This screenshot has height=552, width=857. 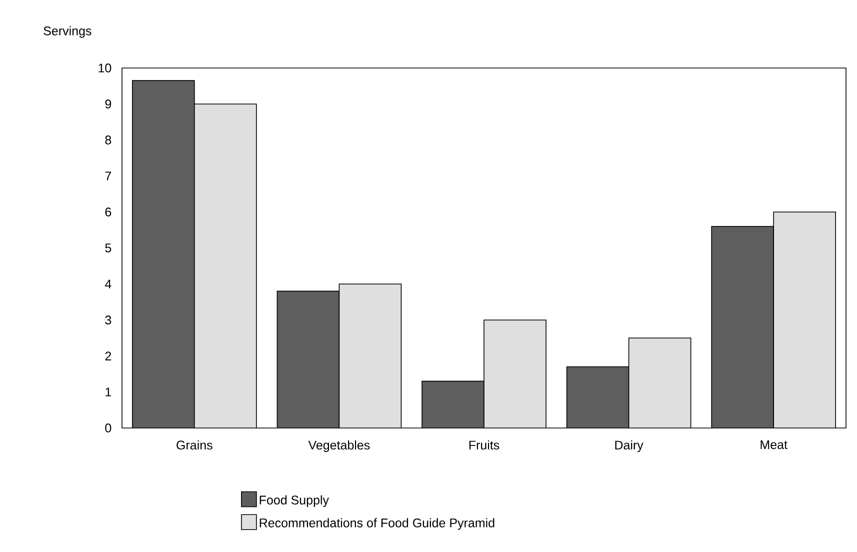 I want to click on y-tick-label: 6, so click(x=108, y=212).